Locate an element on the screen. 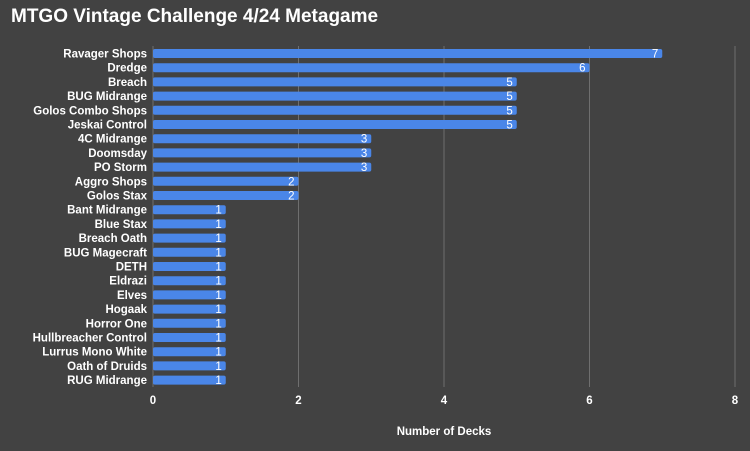  x-tick-label: 6 is located at coordinates (589, 401).